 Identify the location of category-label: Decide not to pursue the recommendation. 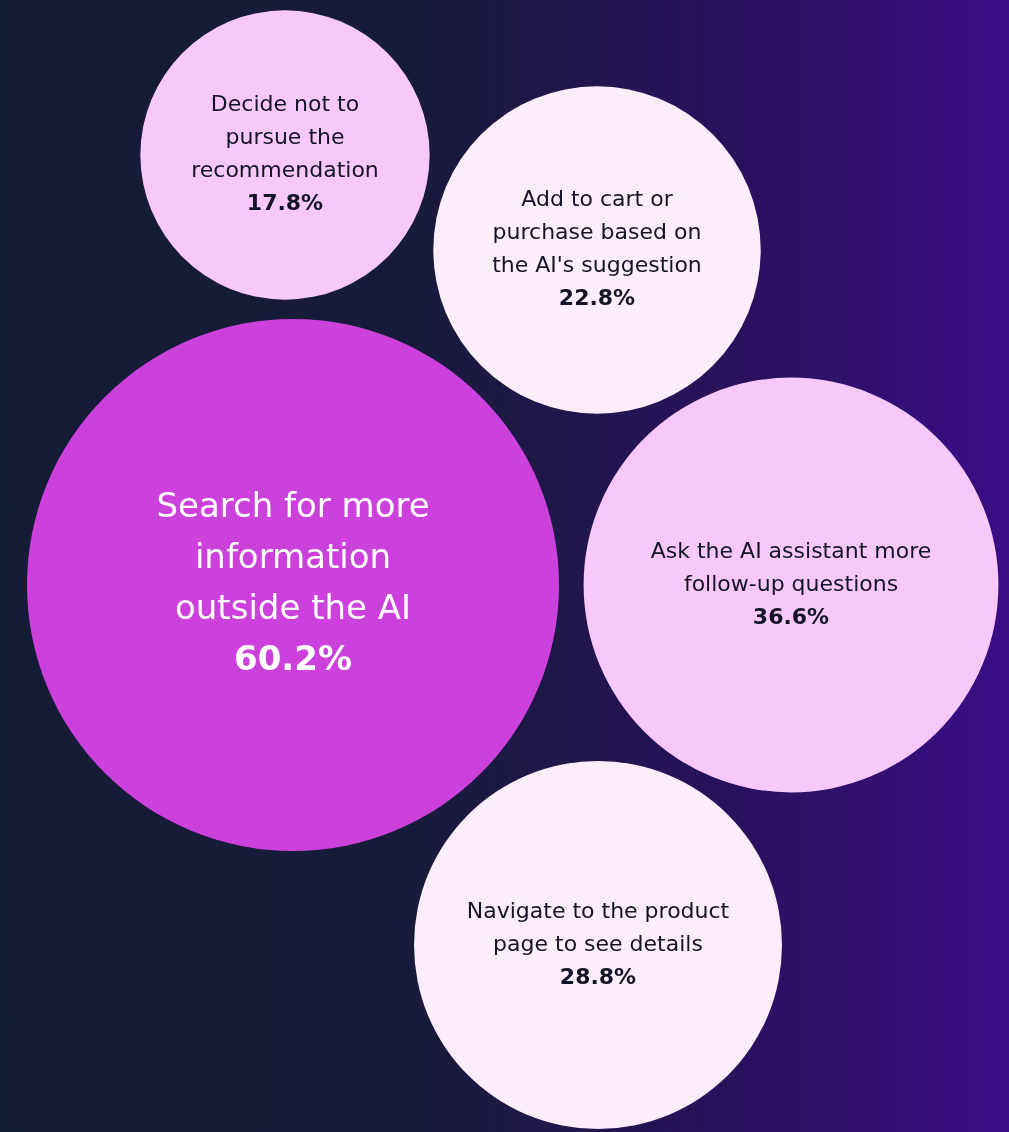
(285, 137).